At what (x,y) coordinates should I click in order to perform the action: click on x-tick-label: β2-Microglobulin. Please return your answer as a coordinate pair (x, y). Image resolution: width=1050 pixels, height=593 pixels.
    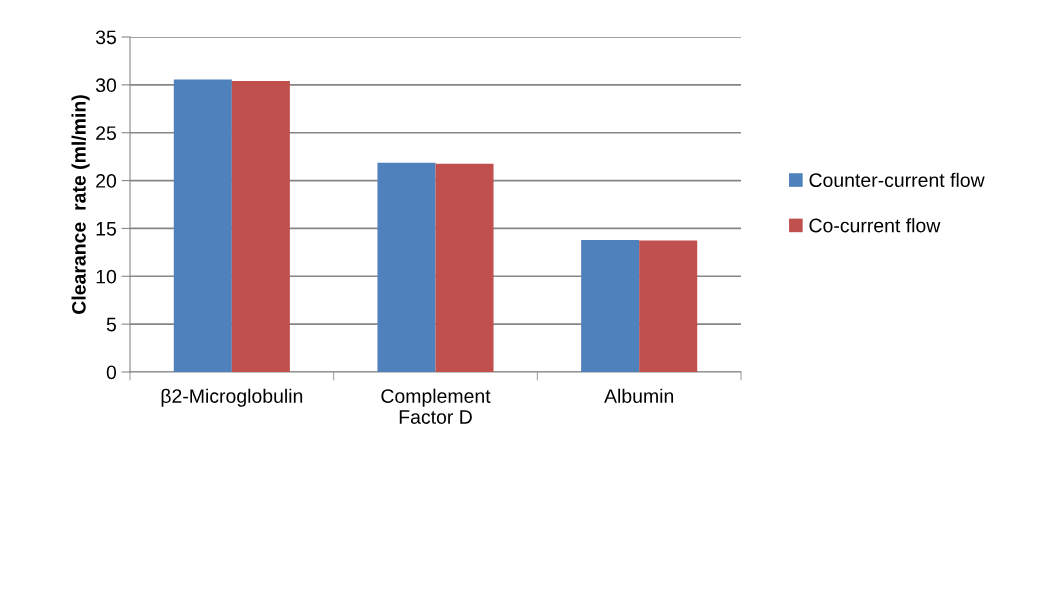
    Looking at the image, I should click on (232, 397).